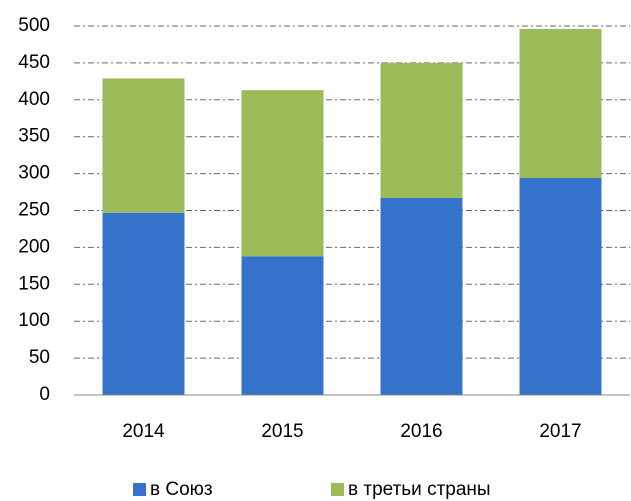 The image size is (631, 501). Describe the element at coordinates (34, 210) in the screenshot. I see `y-tick-label: 250` at that location.